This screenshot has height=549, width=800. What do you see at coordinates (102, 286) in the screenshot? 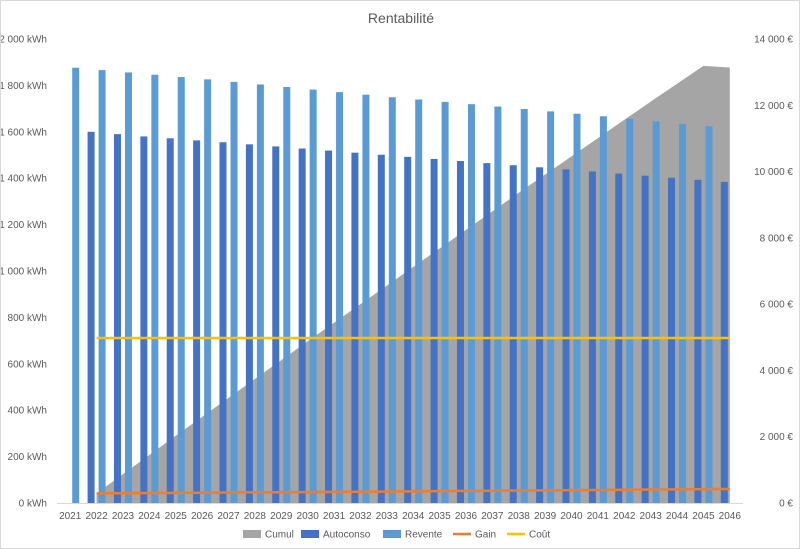
I see `bar-revente-2022` at bounding box center [102, 286].